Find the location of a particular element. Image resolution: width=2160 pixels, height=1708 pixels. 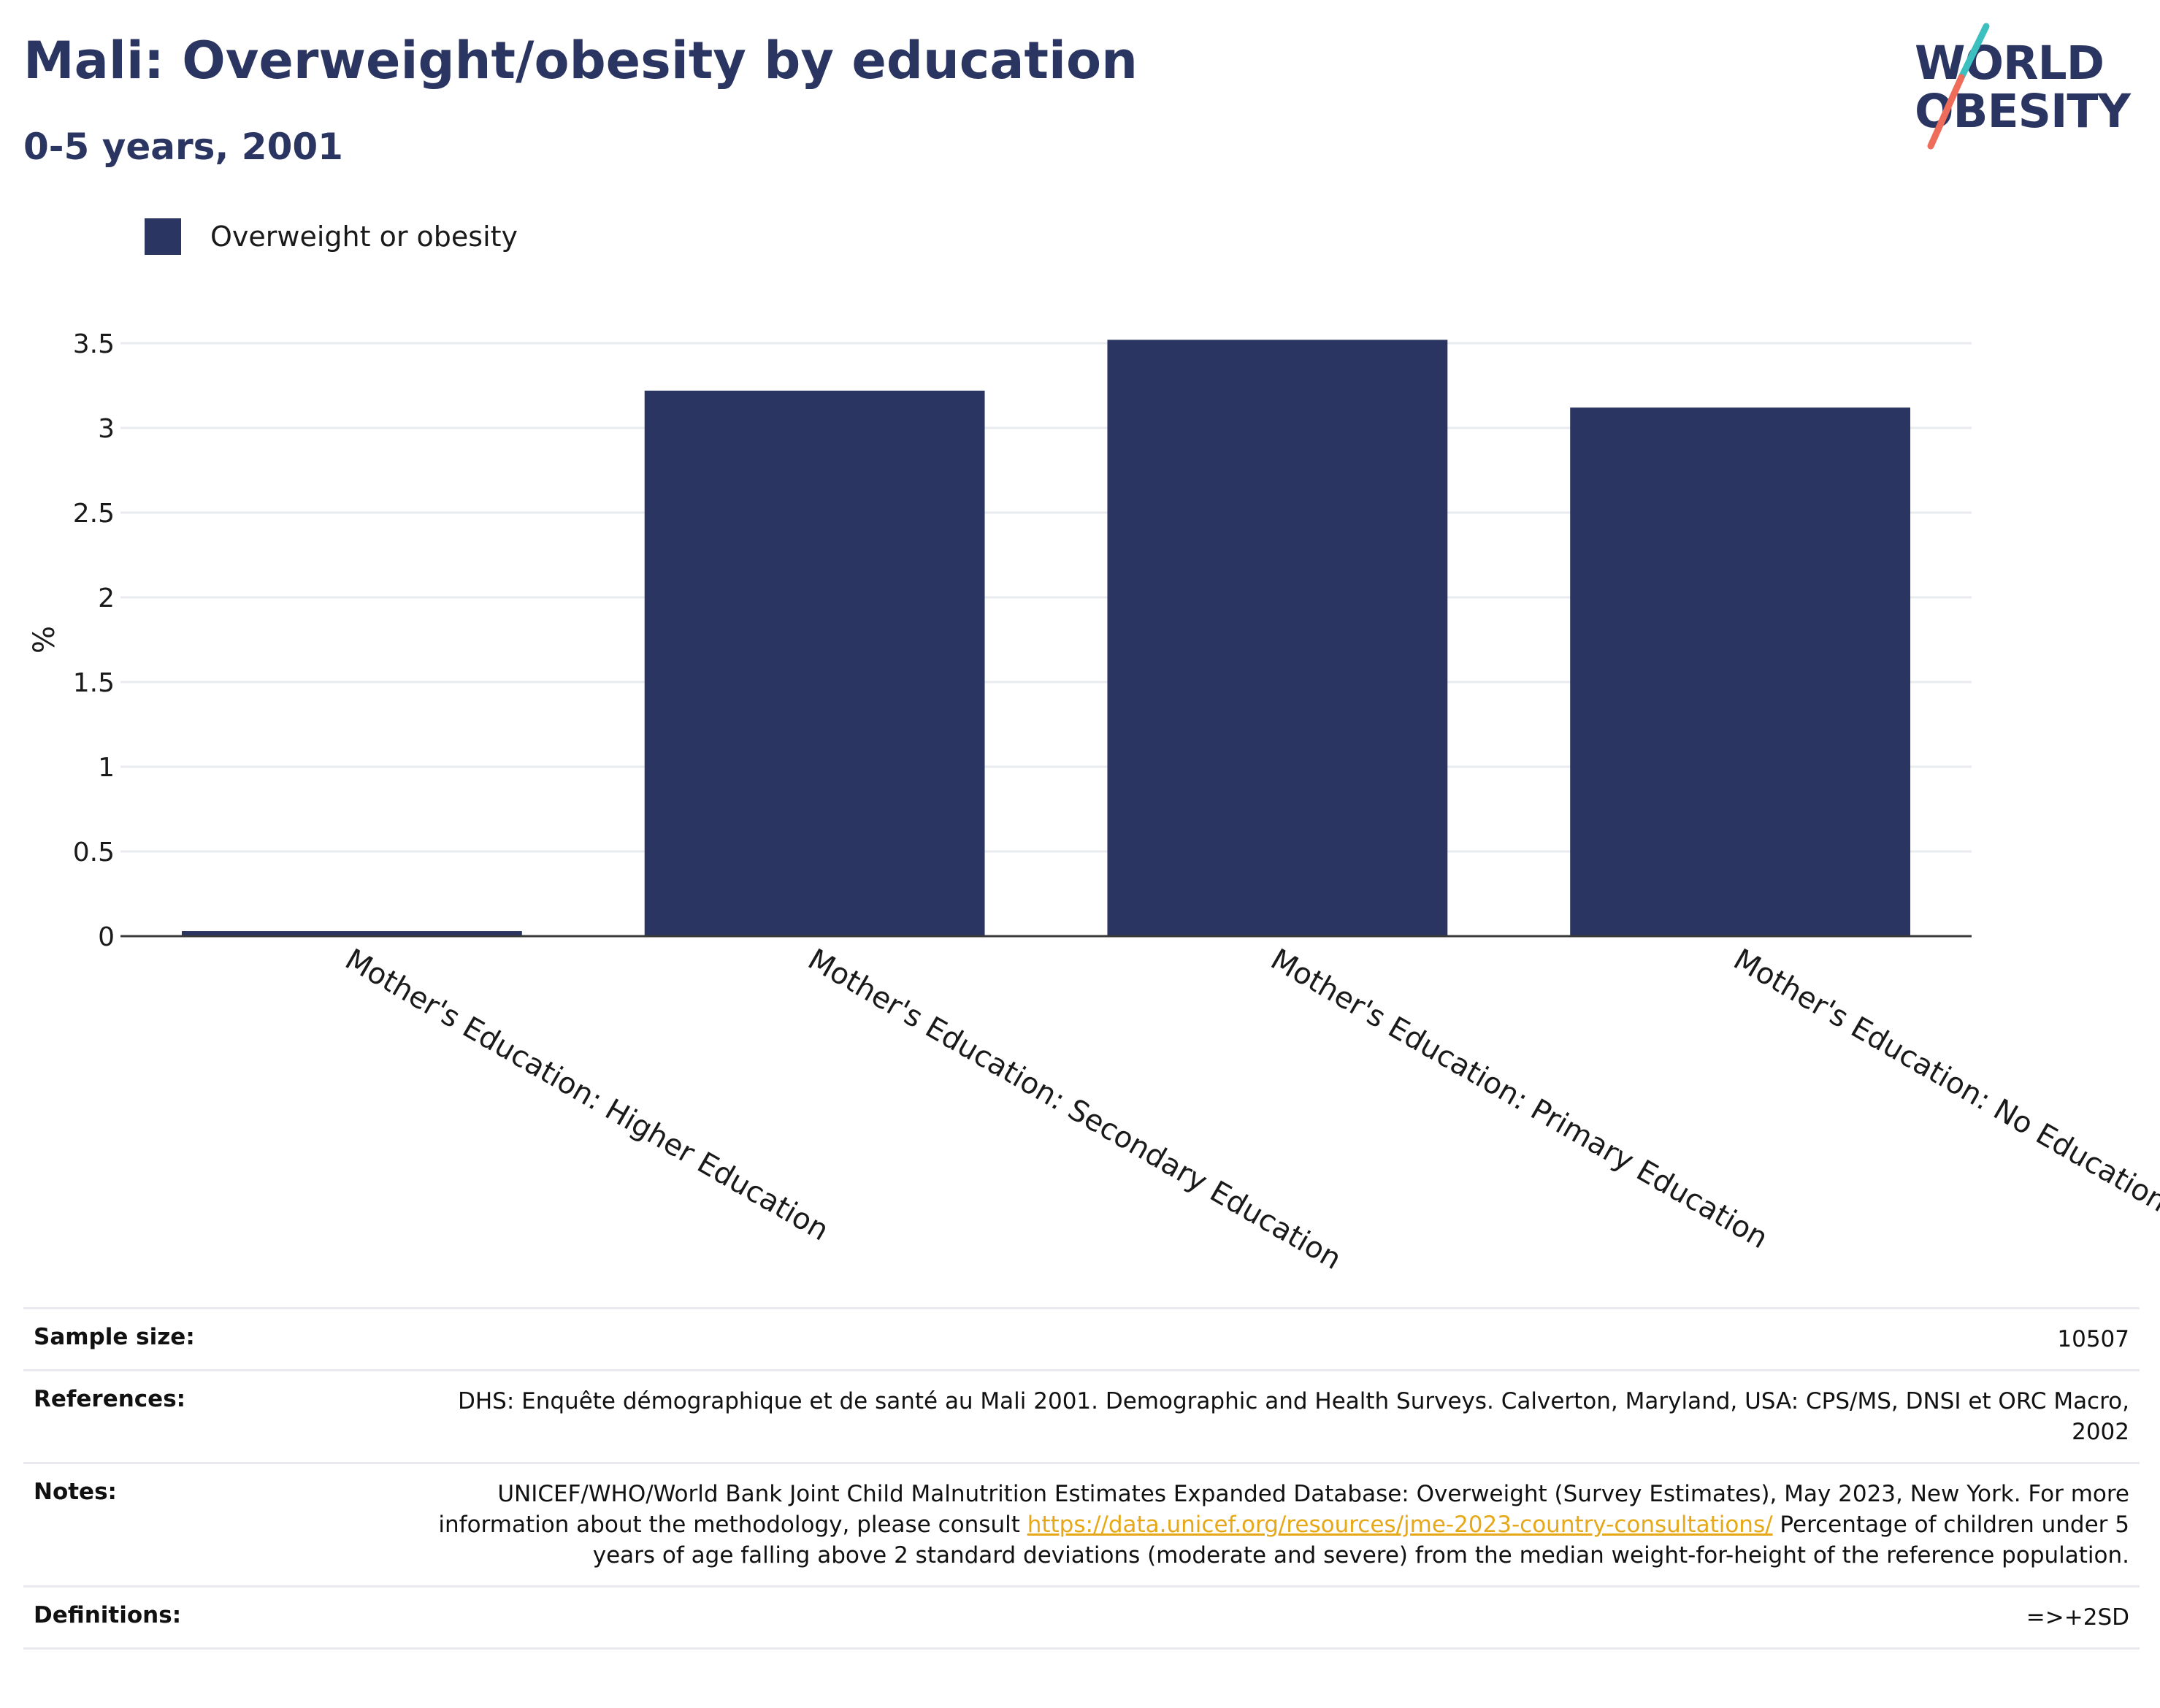

x-tick-label: Mother's Education: No Education is located at coordinates (1944, 1081).